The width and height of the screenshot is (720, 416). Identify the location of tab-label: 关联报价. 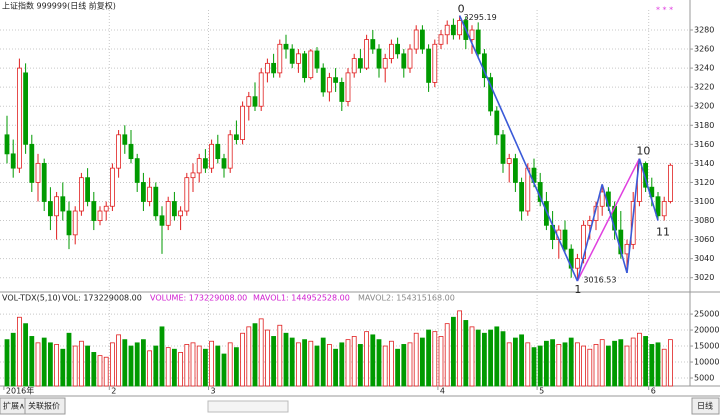
(44, 406).